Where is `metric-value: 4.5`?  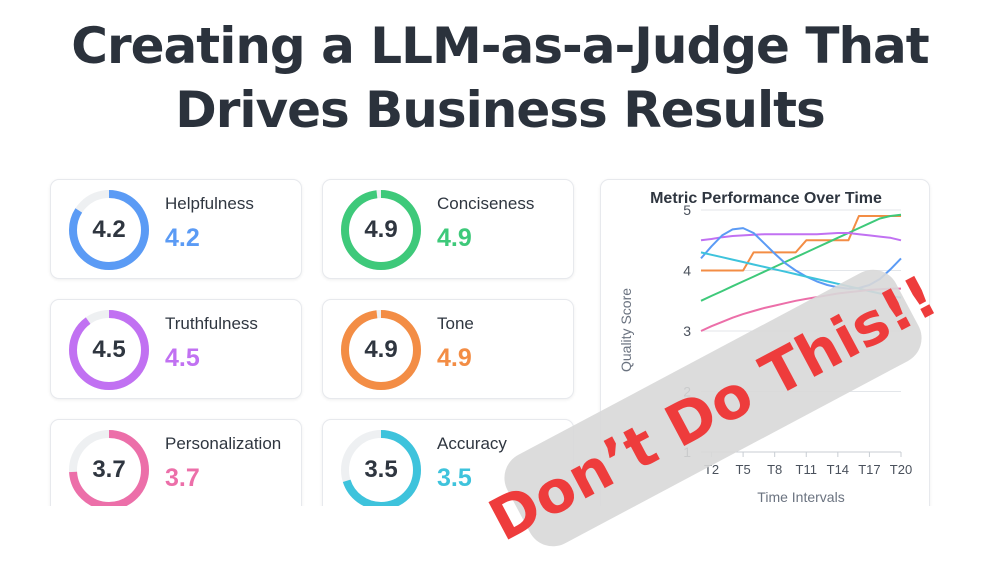 metric-value: 4.5 is located at coordinates (182, 358).